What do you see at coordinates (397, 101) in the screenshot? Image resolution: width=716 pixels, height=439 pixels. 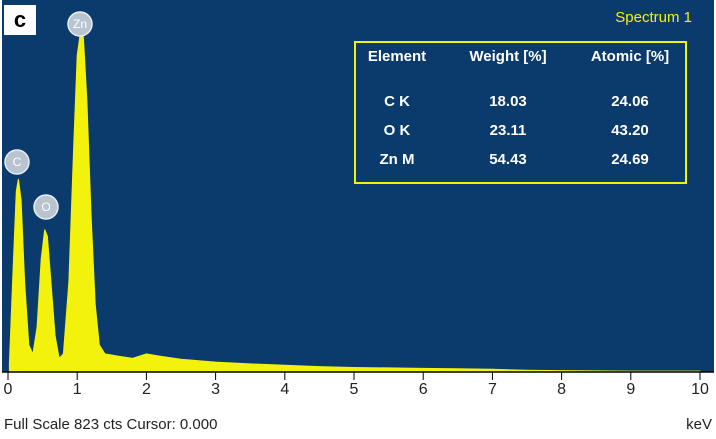 I see `table-cell: C K` at bounding box center [397, 101].